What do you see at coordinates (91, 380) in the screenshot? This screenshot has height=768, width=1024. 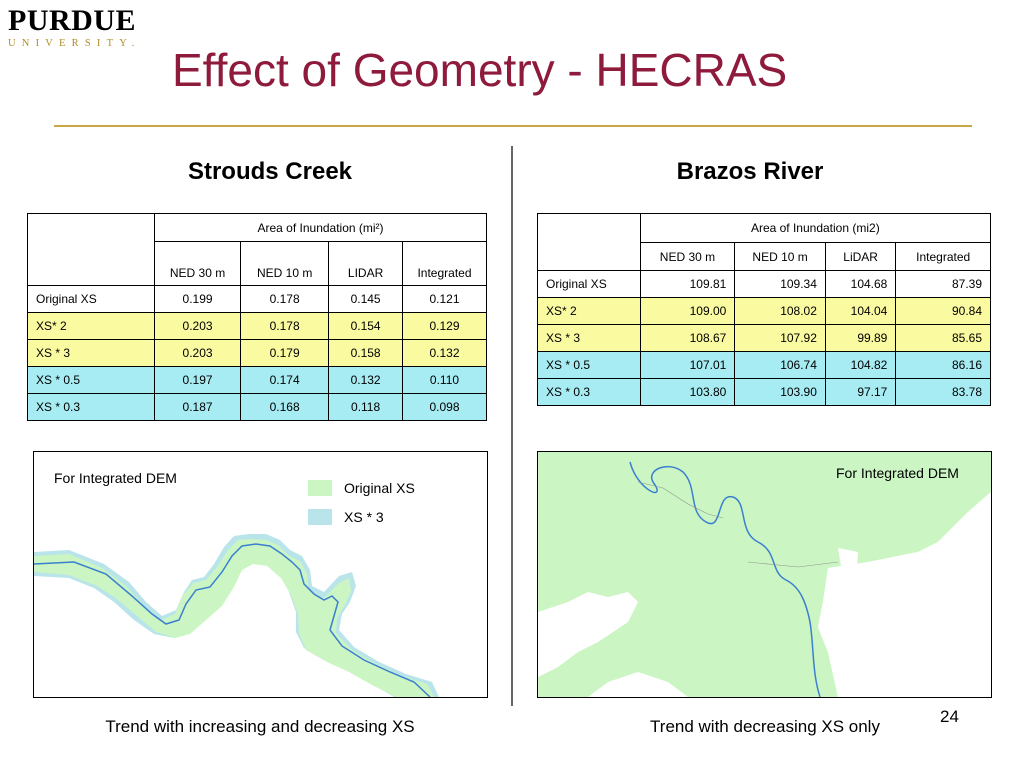 I see `row-label: XS * 0.5` at bounding box center [91, 380].